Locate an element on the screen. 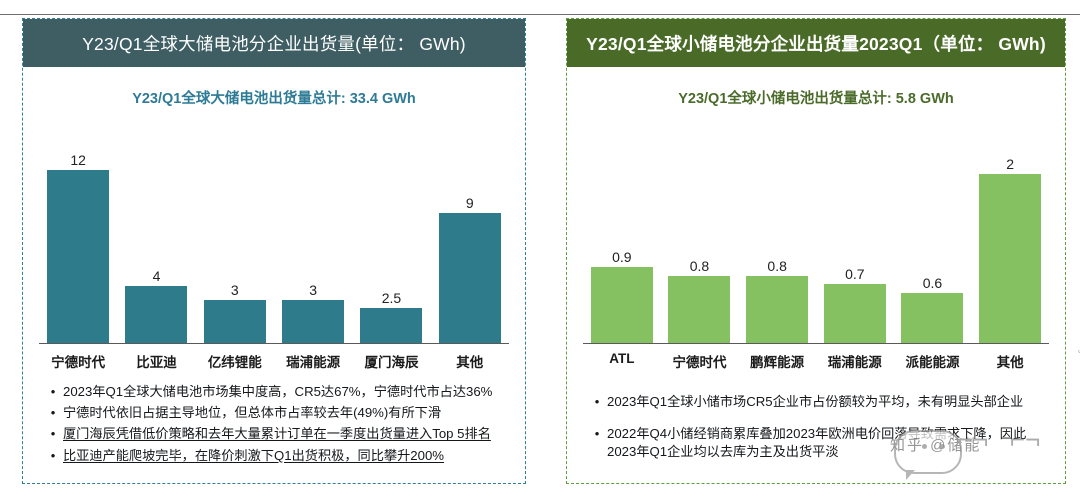 Image resolution: width=1080 pixels, height=492 pixels. right-panel-subtitle: Y23/Q1全球小储电池出货量总计: 5.8 GWh is located at coordinates (816, 99).